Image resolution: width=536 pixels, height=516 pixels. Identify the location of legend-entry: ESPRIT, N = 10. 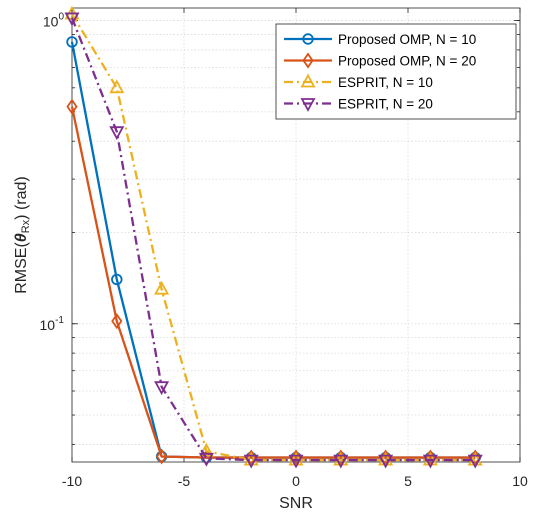
(385, 82).